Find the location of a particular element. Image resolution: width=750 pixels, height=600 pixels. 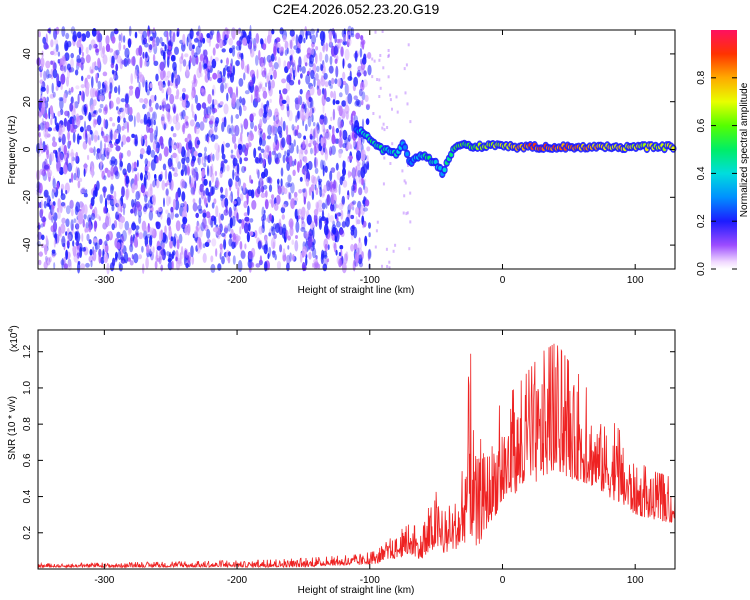

y-tick-label: 0.4 is located at coordinates (27, 496).